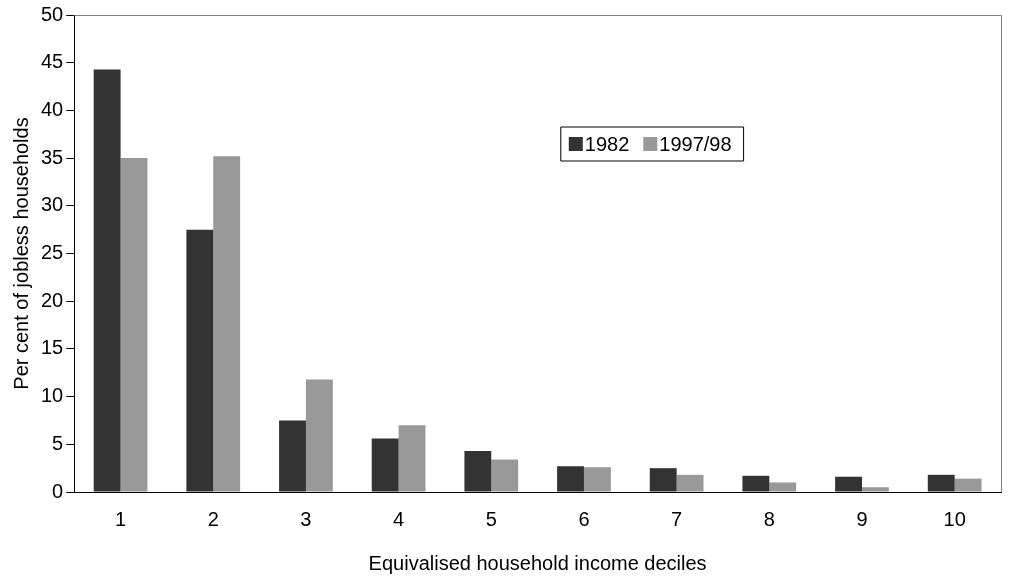 The width and height of the screenshot is (1015, 586). Describe the element at coordinates (52, 204) in the screenshot. I see `y-tick-label: 30` at that location.